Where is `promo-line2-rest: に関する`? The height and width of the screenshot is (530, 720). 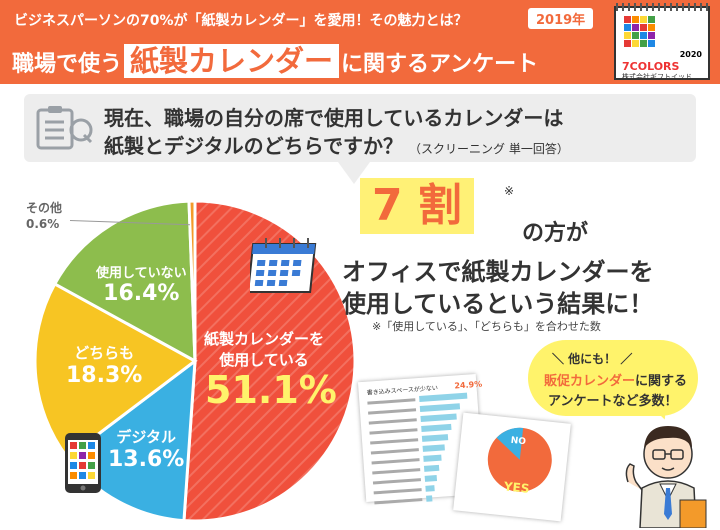 promo-line2-rest: に関する is located at coordinates (661, 381).